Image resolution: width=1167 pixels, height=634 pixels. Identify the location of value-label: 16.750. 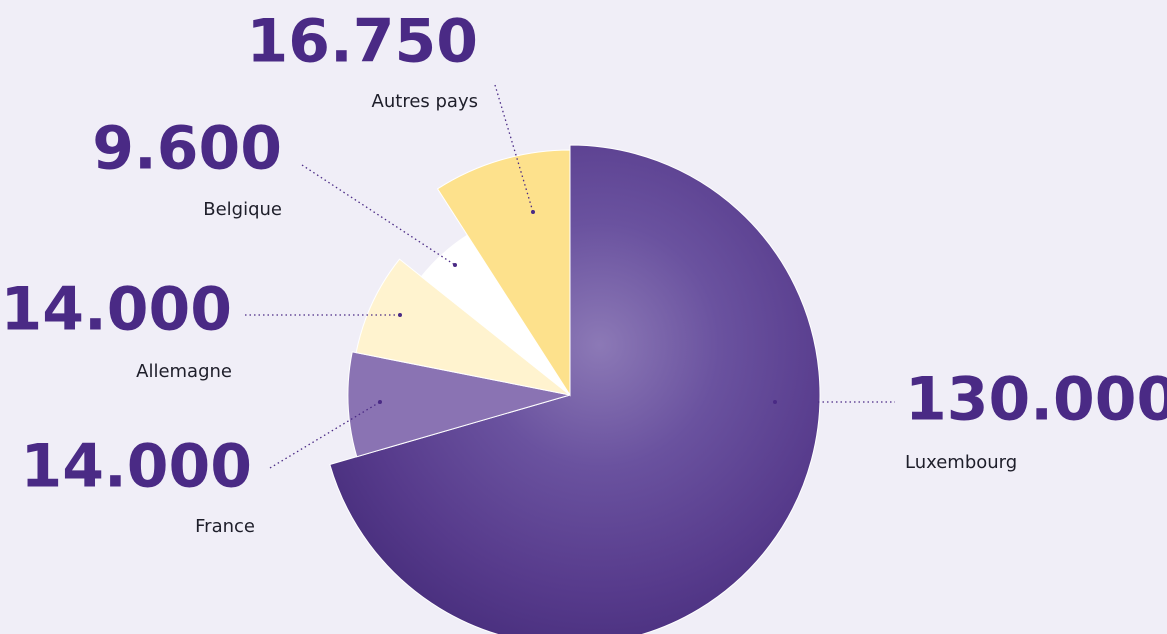
(362, 42).